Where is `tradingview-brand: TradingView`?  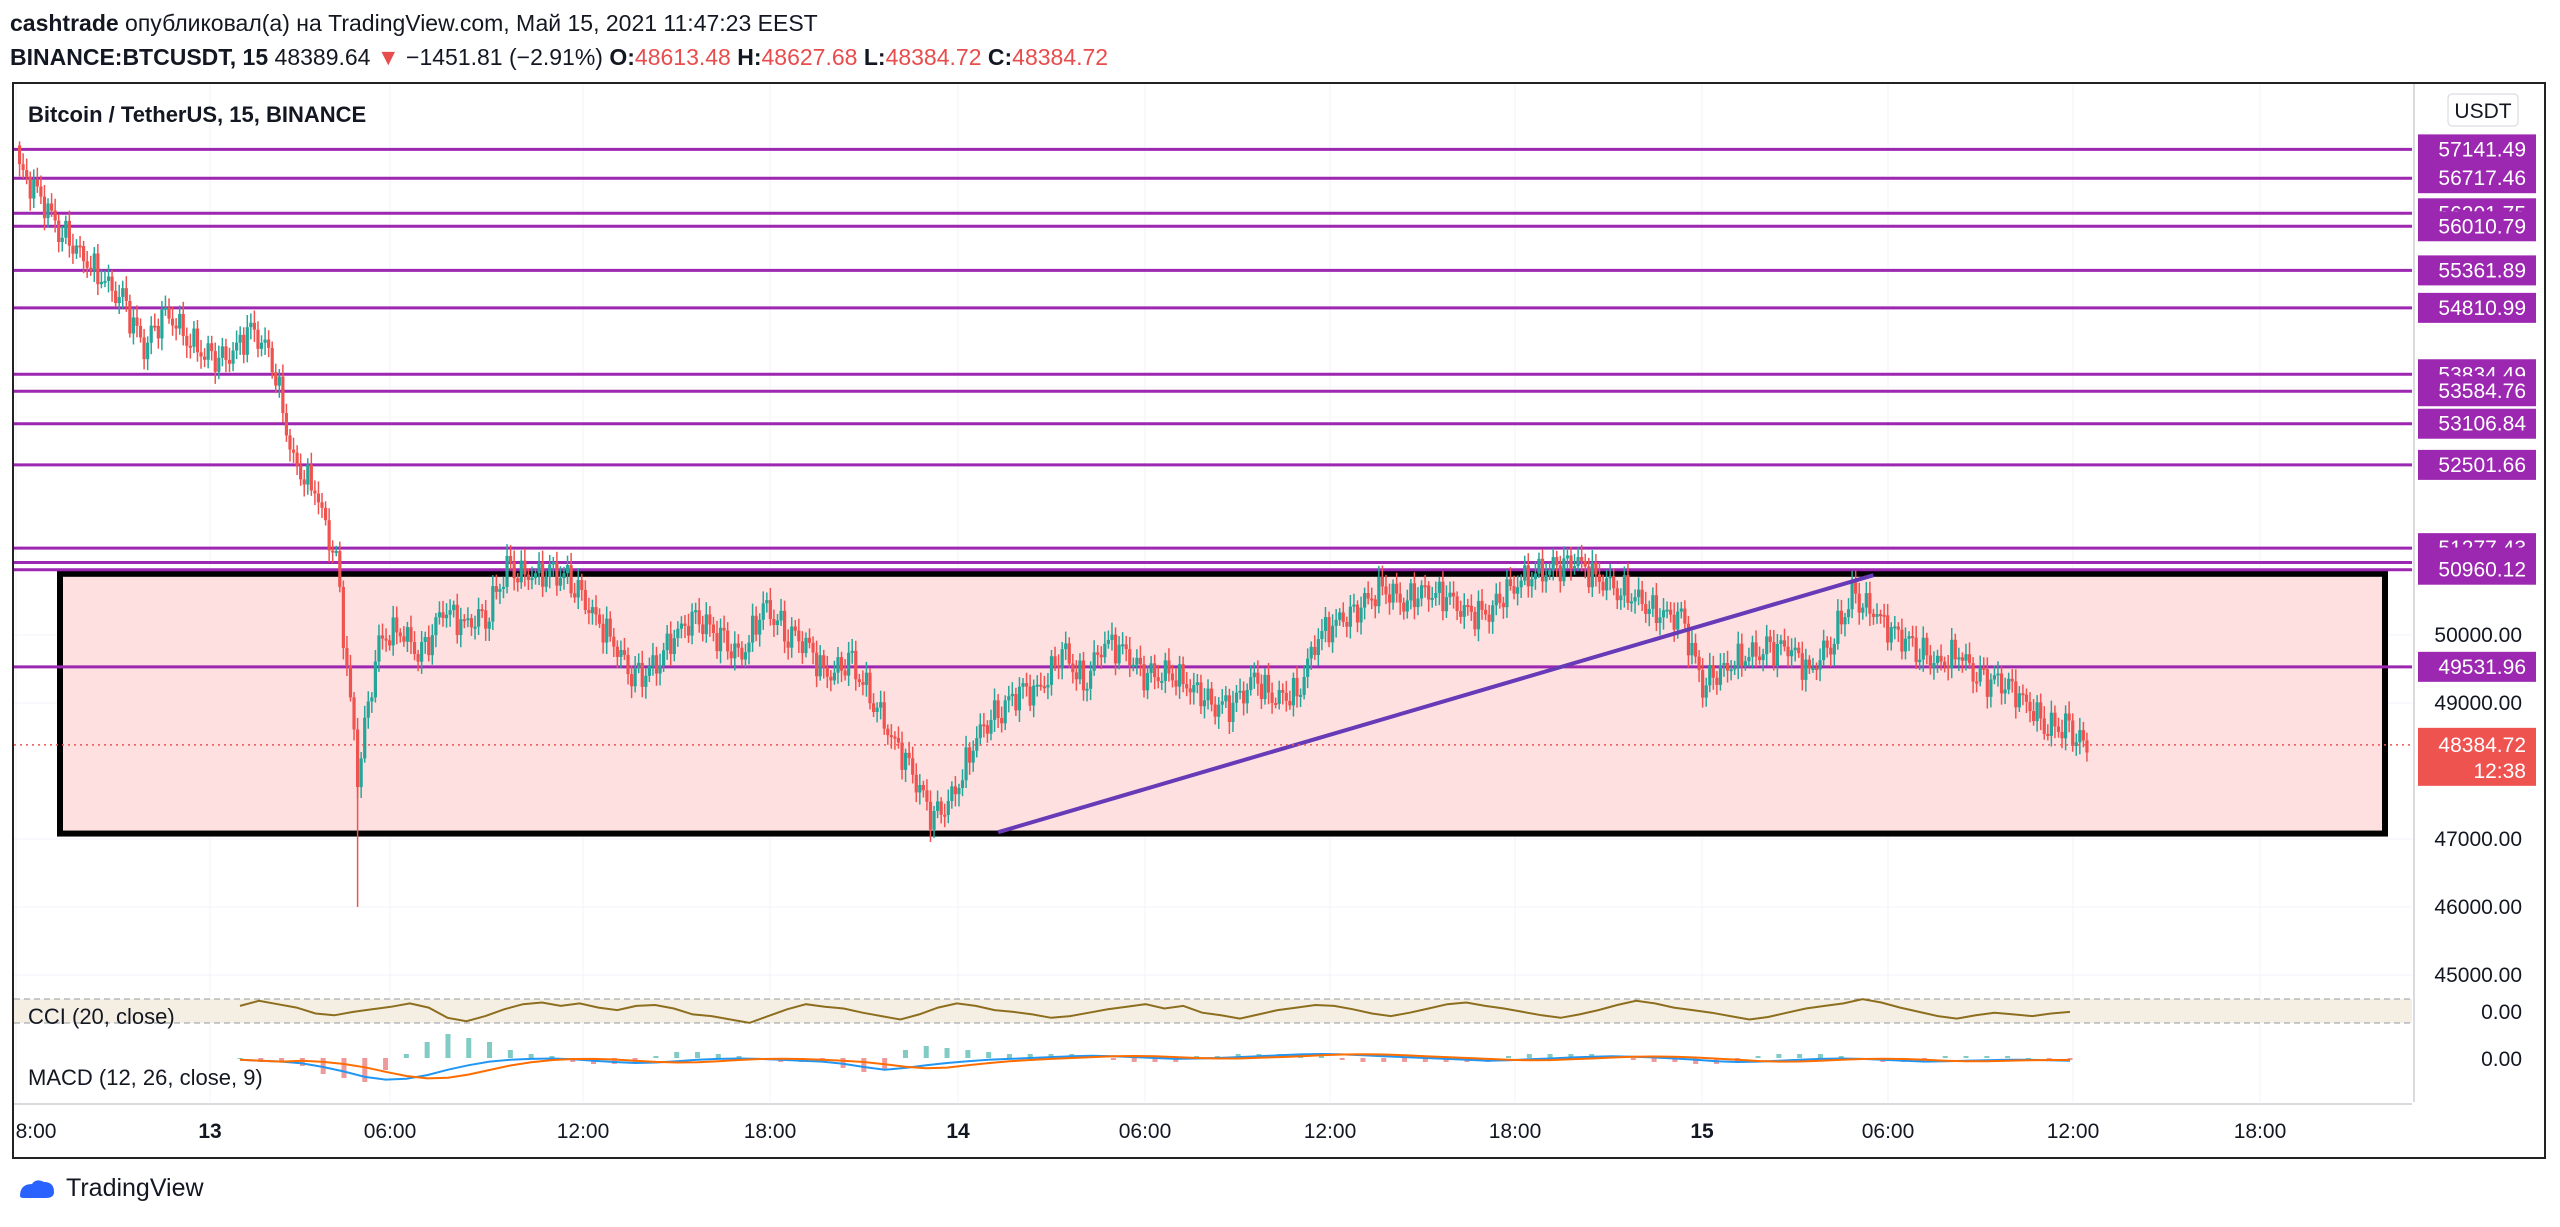 tradingview-brand: TradingView is located at coordinates (135, 1188).